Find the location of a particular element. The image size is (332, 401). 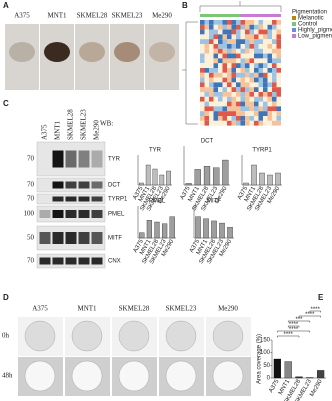

y-tick-label: 100 is located at coordinates (265, 353).